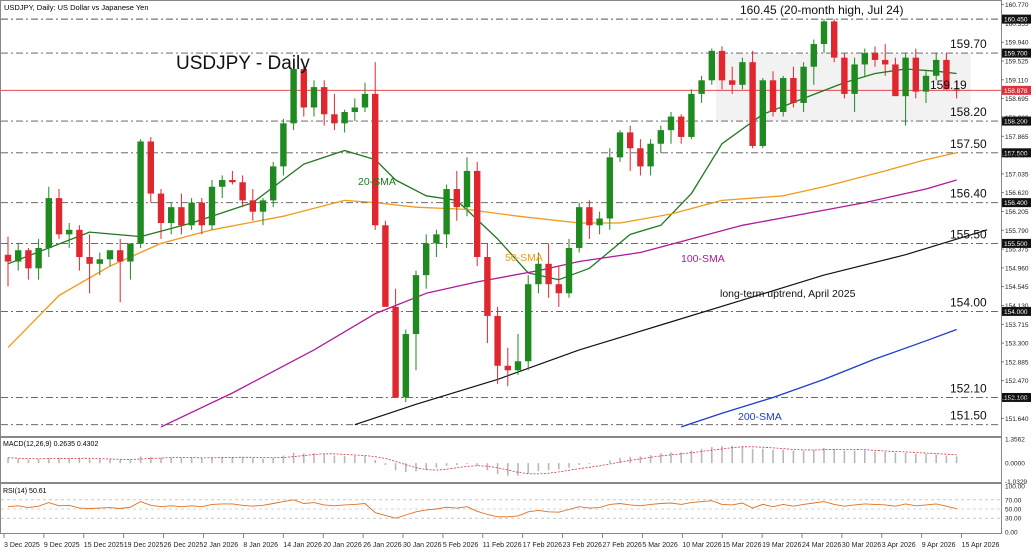  What do you see at coordinates (968, 194) in the screenshot?
I see `level-label: 156.40` at bounding box center [968, 194].